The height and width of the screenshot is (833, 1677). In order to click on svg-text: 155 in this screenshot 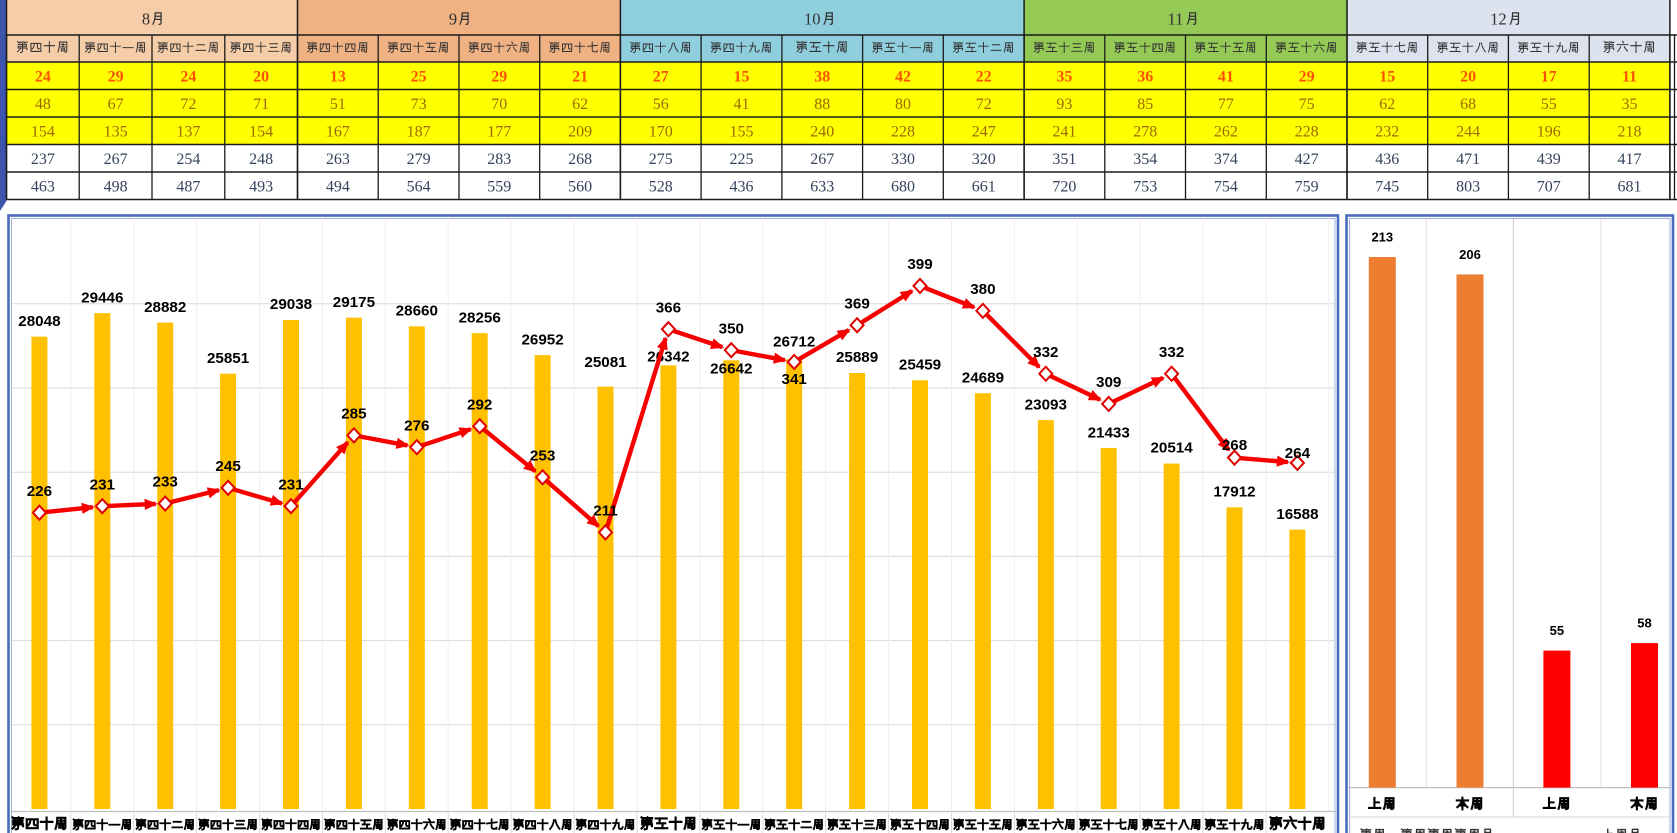, I will do `click(742, 132)`.